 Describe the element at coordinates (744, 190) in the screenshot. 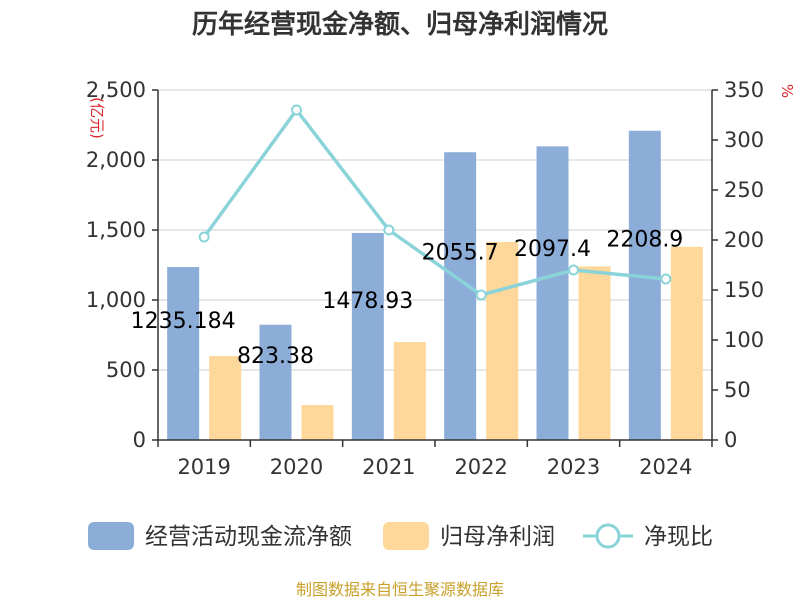

I see `y-right-tick-label: 250` at that location.